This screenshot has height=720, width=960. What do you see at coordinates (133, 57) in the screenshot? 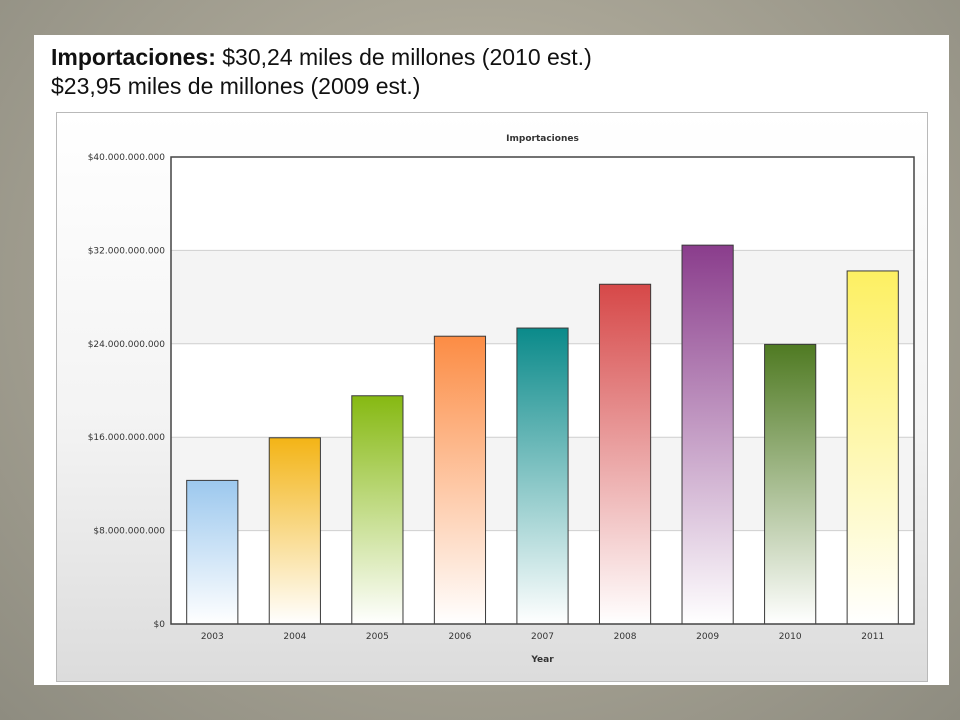
I see `heading-label: Importaciones:` at bounding box center [133, 57].